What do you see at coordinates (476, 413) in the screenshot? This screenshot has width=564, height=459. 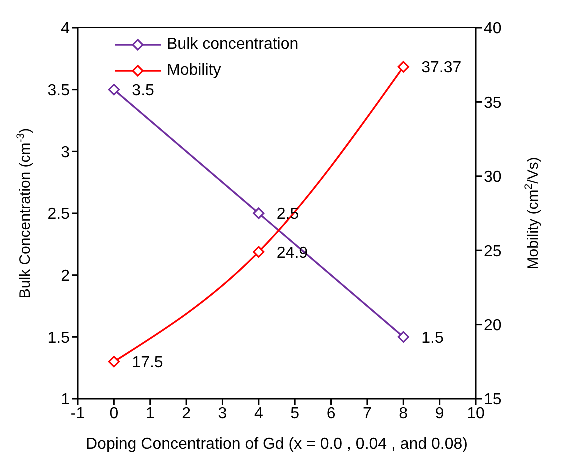 I see `x-tick-label: 10` at bounding box center [476, 413].